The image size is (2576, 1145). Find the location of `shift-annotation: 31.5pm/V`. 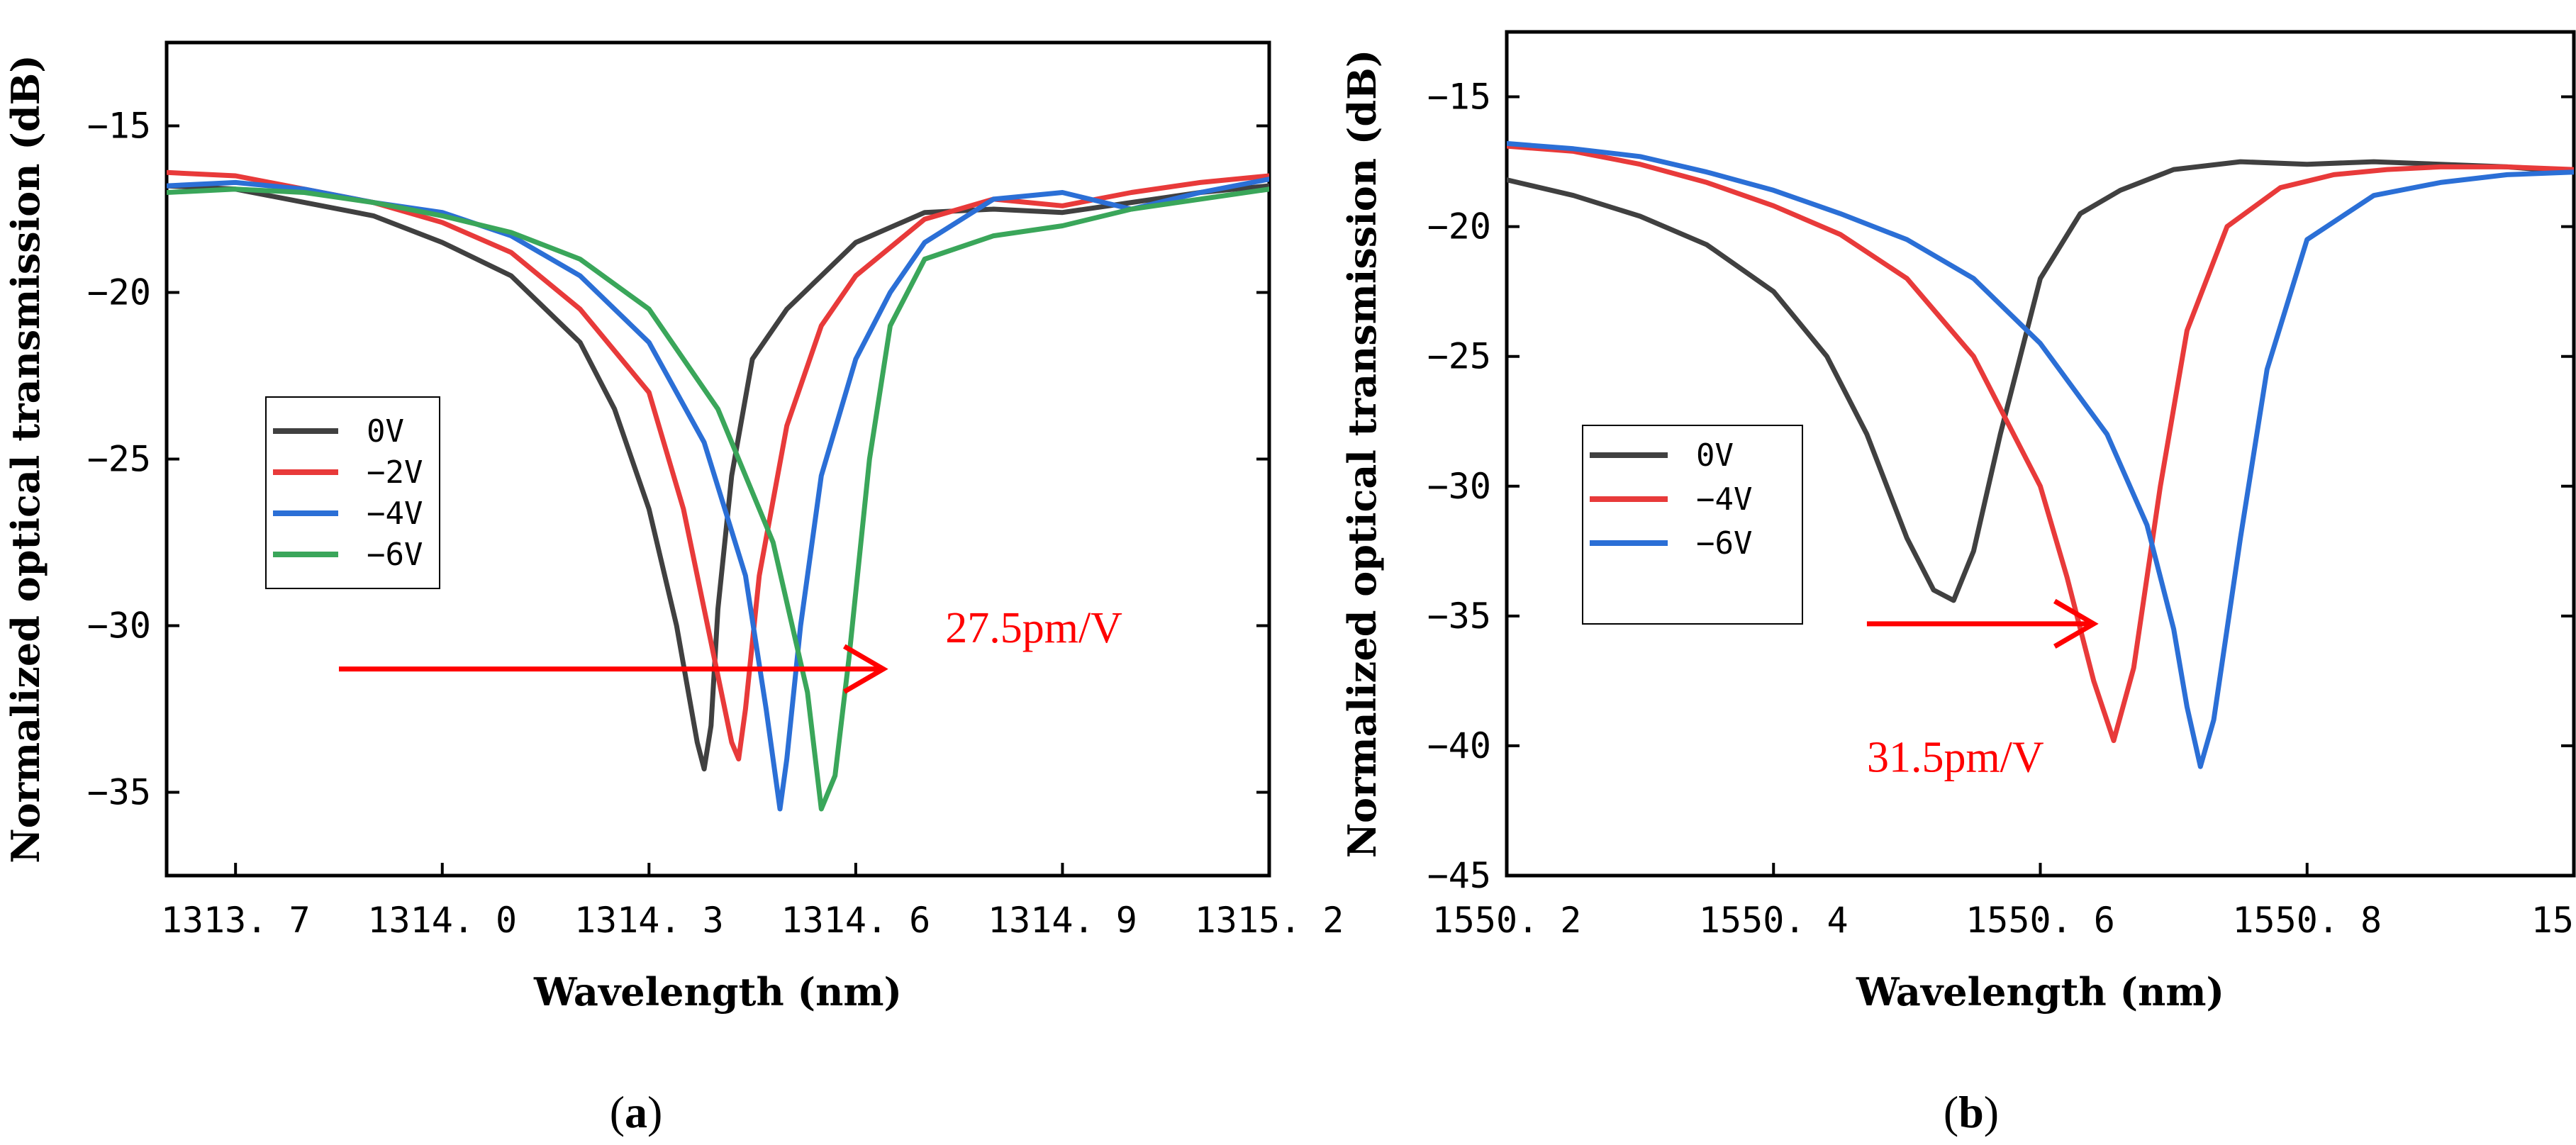

shift-annotation: 31.5pm/V is located at coordinates (1955, 758).